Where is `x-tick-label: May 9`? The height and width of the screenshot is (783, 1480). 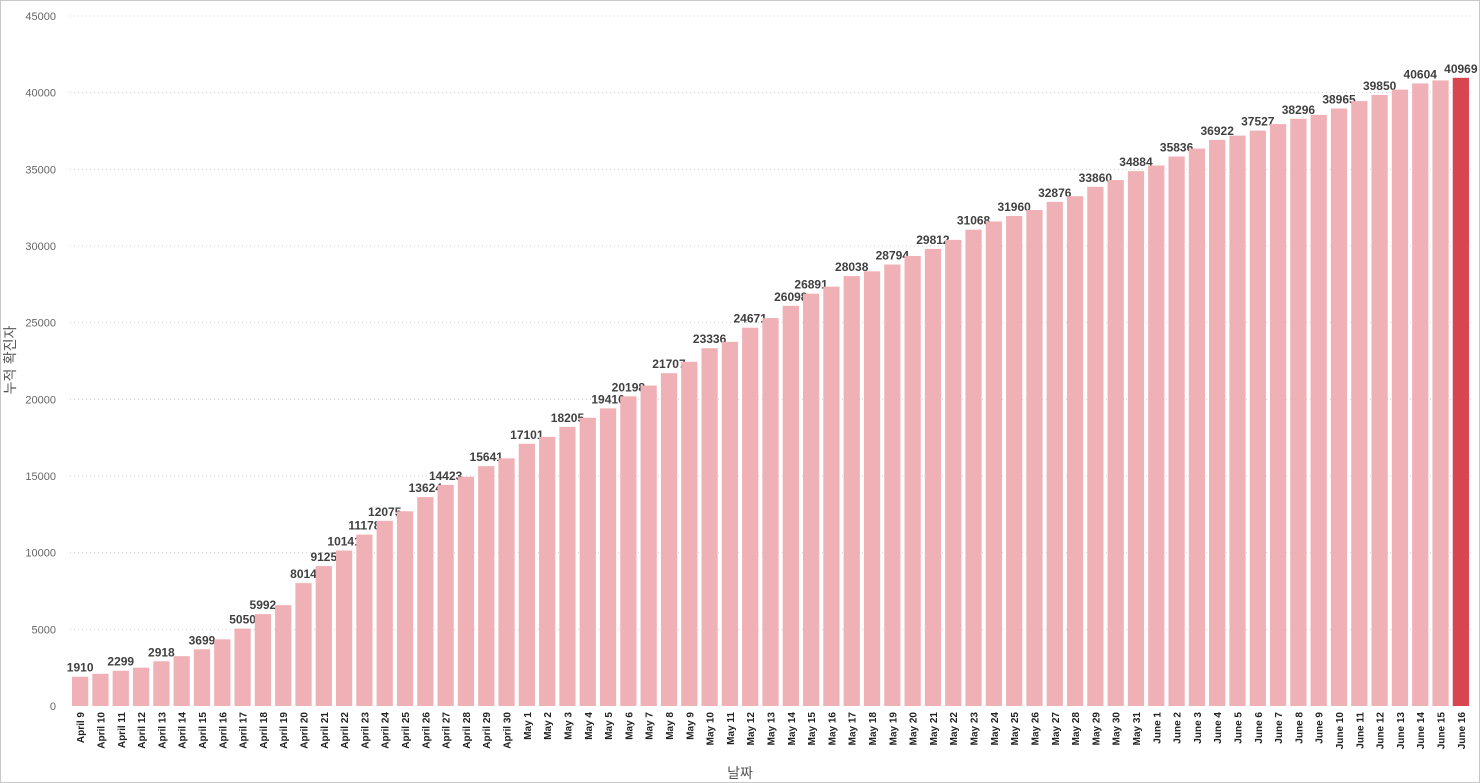 x-tick-label: May 9 is located at coordinates (690, 726).